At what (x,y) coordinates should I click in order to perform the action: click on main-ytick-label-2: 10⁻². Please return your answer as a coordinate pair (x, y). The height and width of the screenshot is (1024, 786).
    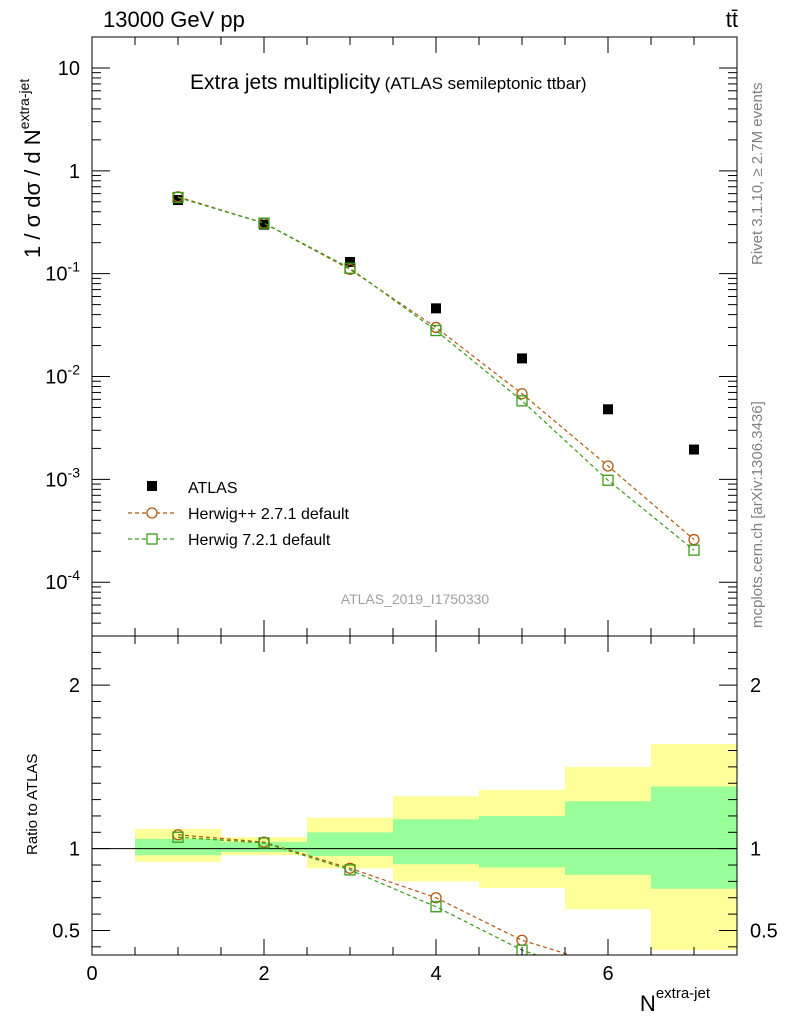
    Looking at the image, I should click on (62, 375).